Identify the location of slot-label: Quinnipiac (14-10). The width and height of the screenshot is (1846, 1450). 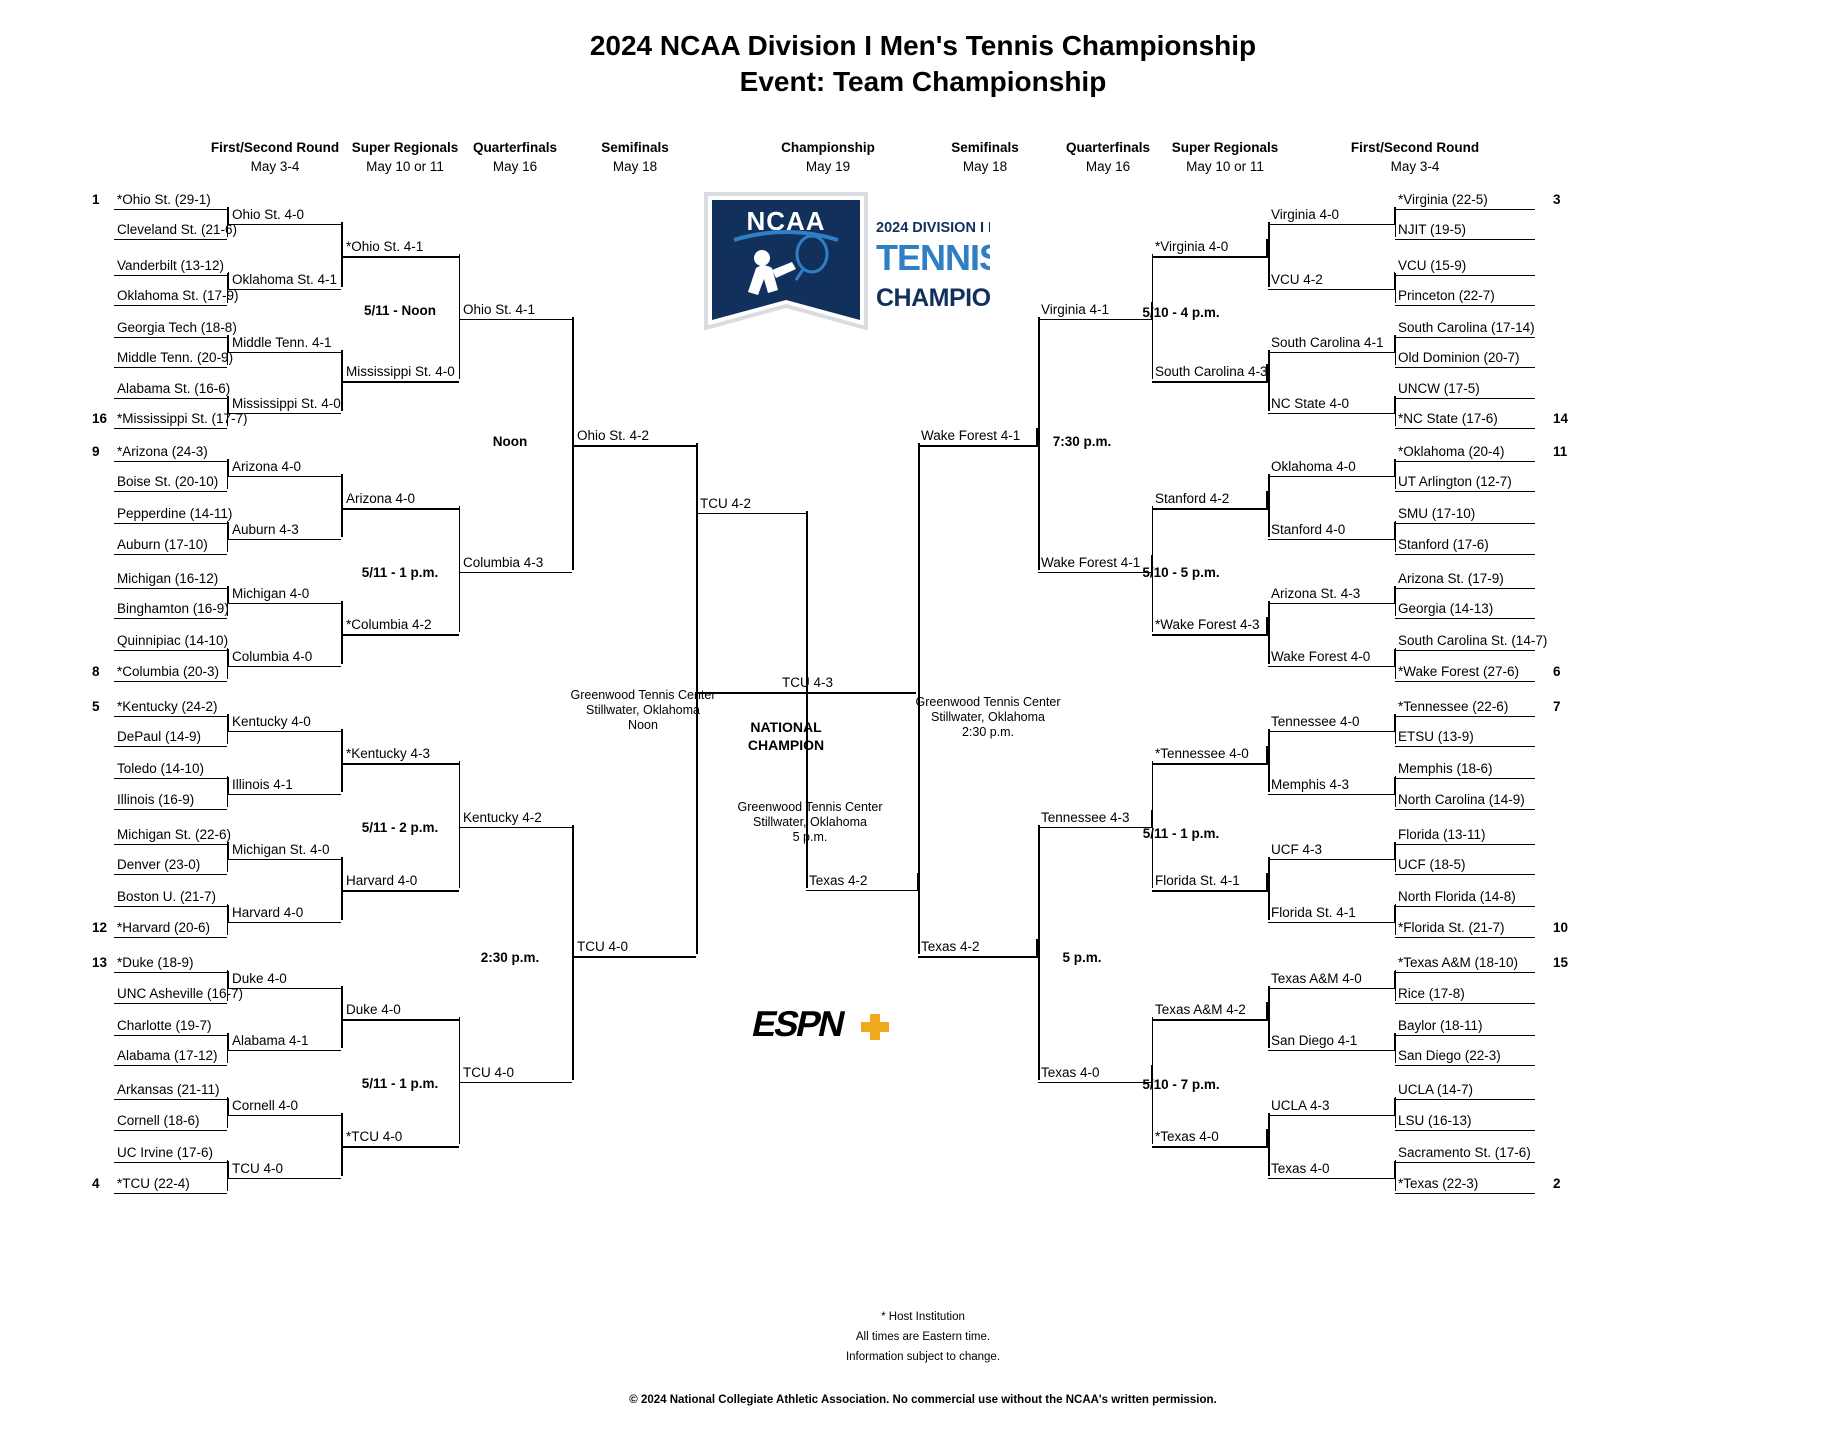
(173, 640).